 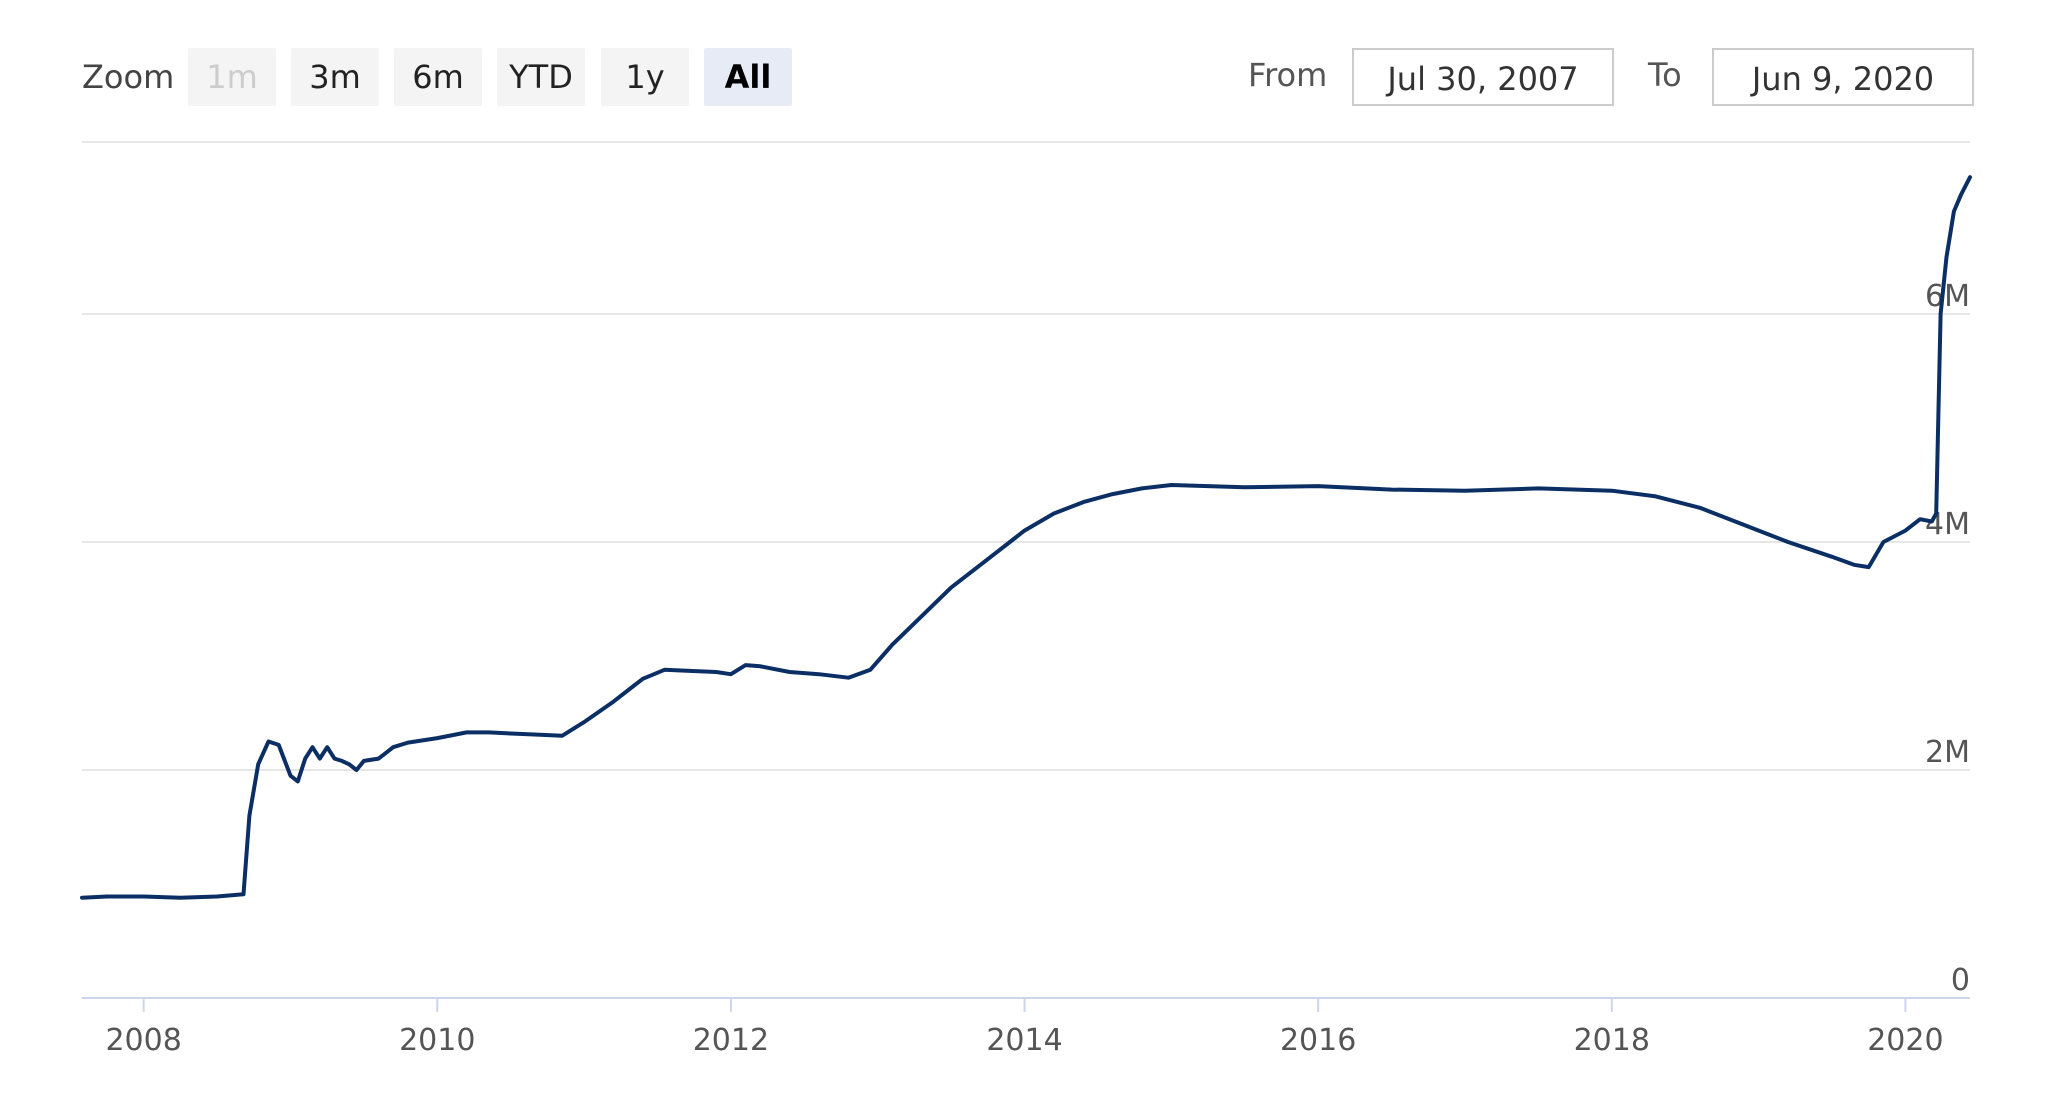 What do you see at coordinates (143, 1040) in the screenshot?
I see `x-tick-label: 2008` at bounding box center [143, 1040].